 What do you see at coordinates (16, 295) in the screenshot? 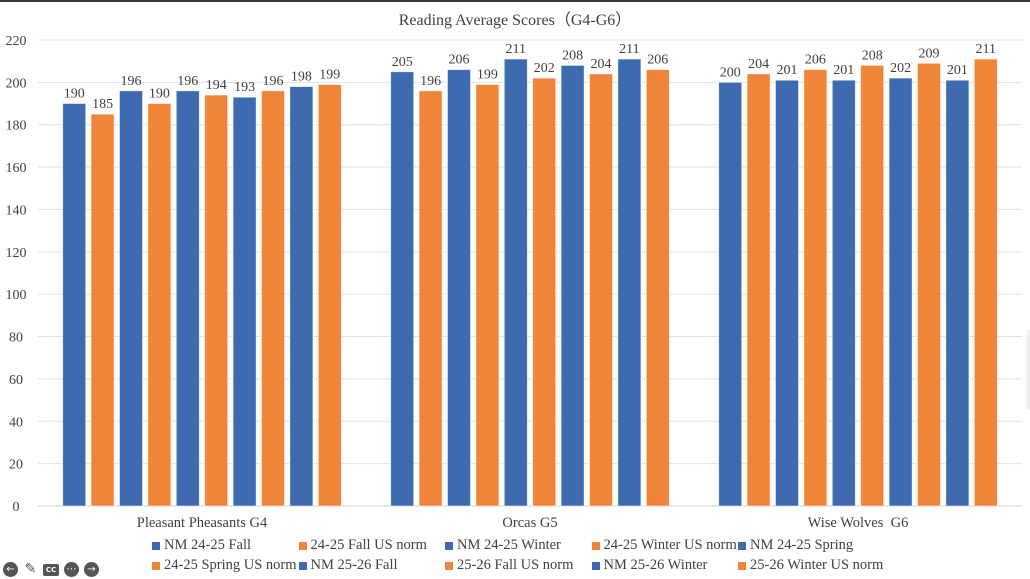
I see `y-tick-label: 100` at bounding box center [16, 295].